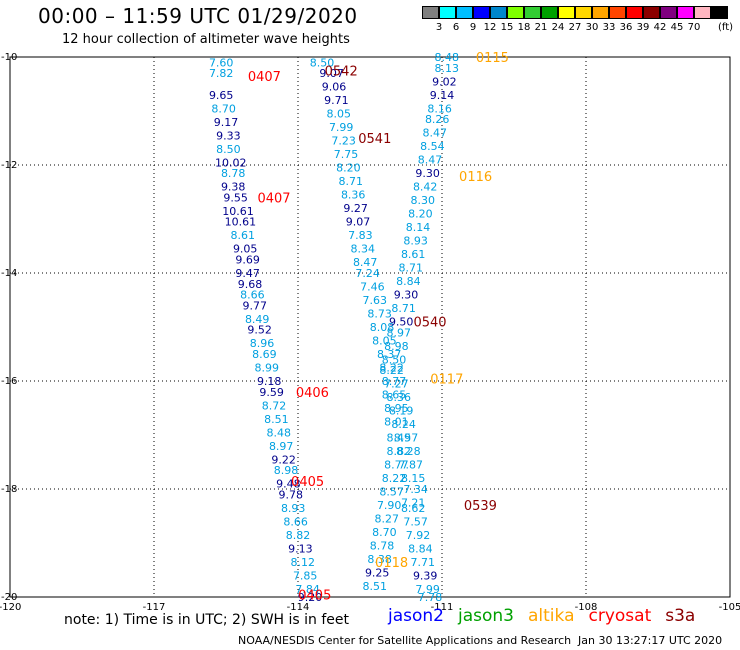 This screenshot has height=650, width=740. I want to click on legend-cryosat: cryosat, so click(620, 616).